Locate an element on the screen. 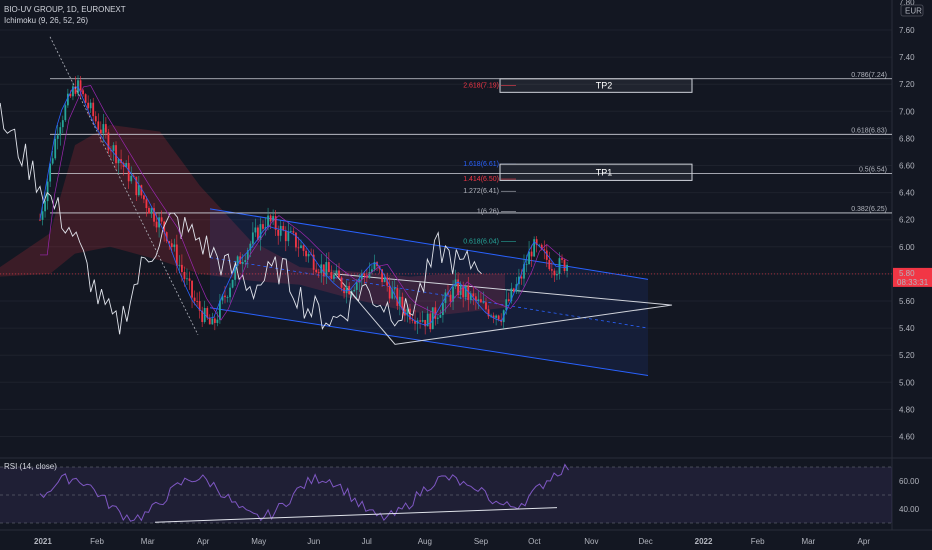 Image resolution: width=932 pixels, height=550 pixels. time-tick-label: Jun is located at coordinates (313, 541).